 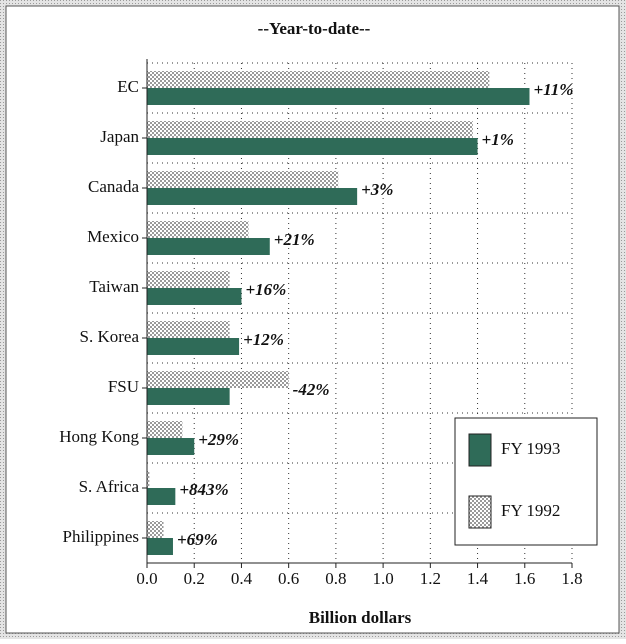 I want to click on x-tick-label: 1.2, so click(x=430, y=578).